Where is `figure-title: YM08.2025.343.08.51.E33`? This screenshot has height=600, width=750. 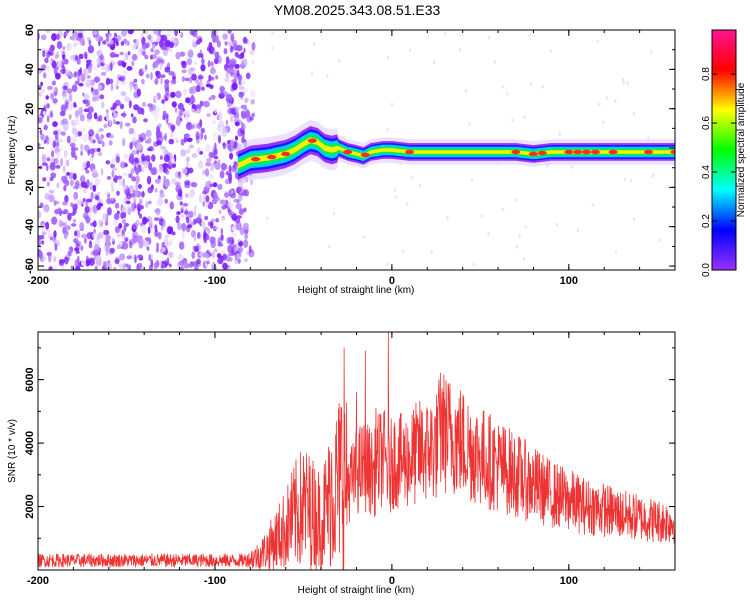 figure-title: YM08.2025.343.08.51.E33 is located at coordinates (357, 10).